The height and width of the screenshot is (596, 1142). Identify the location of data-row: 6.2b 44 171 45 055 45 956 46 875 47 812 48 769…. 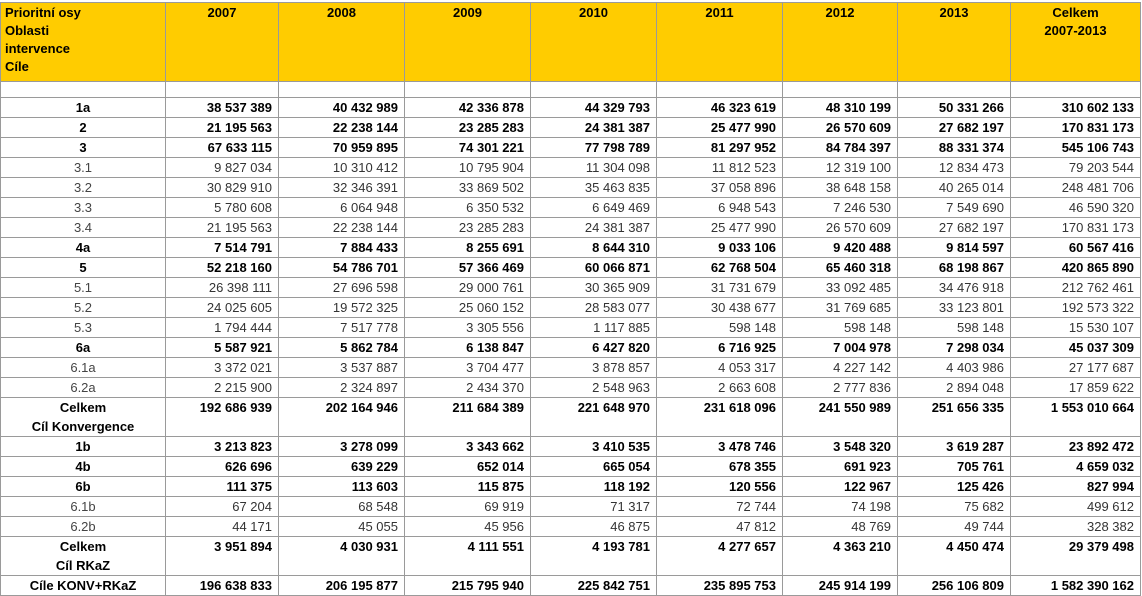
(570, 526).